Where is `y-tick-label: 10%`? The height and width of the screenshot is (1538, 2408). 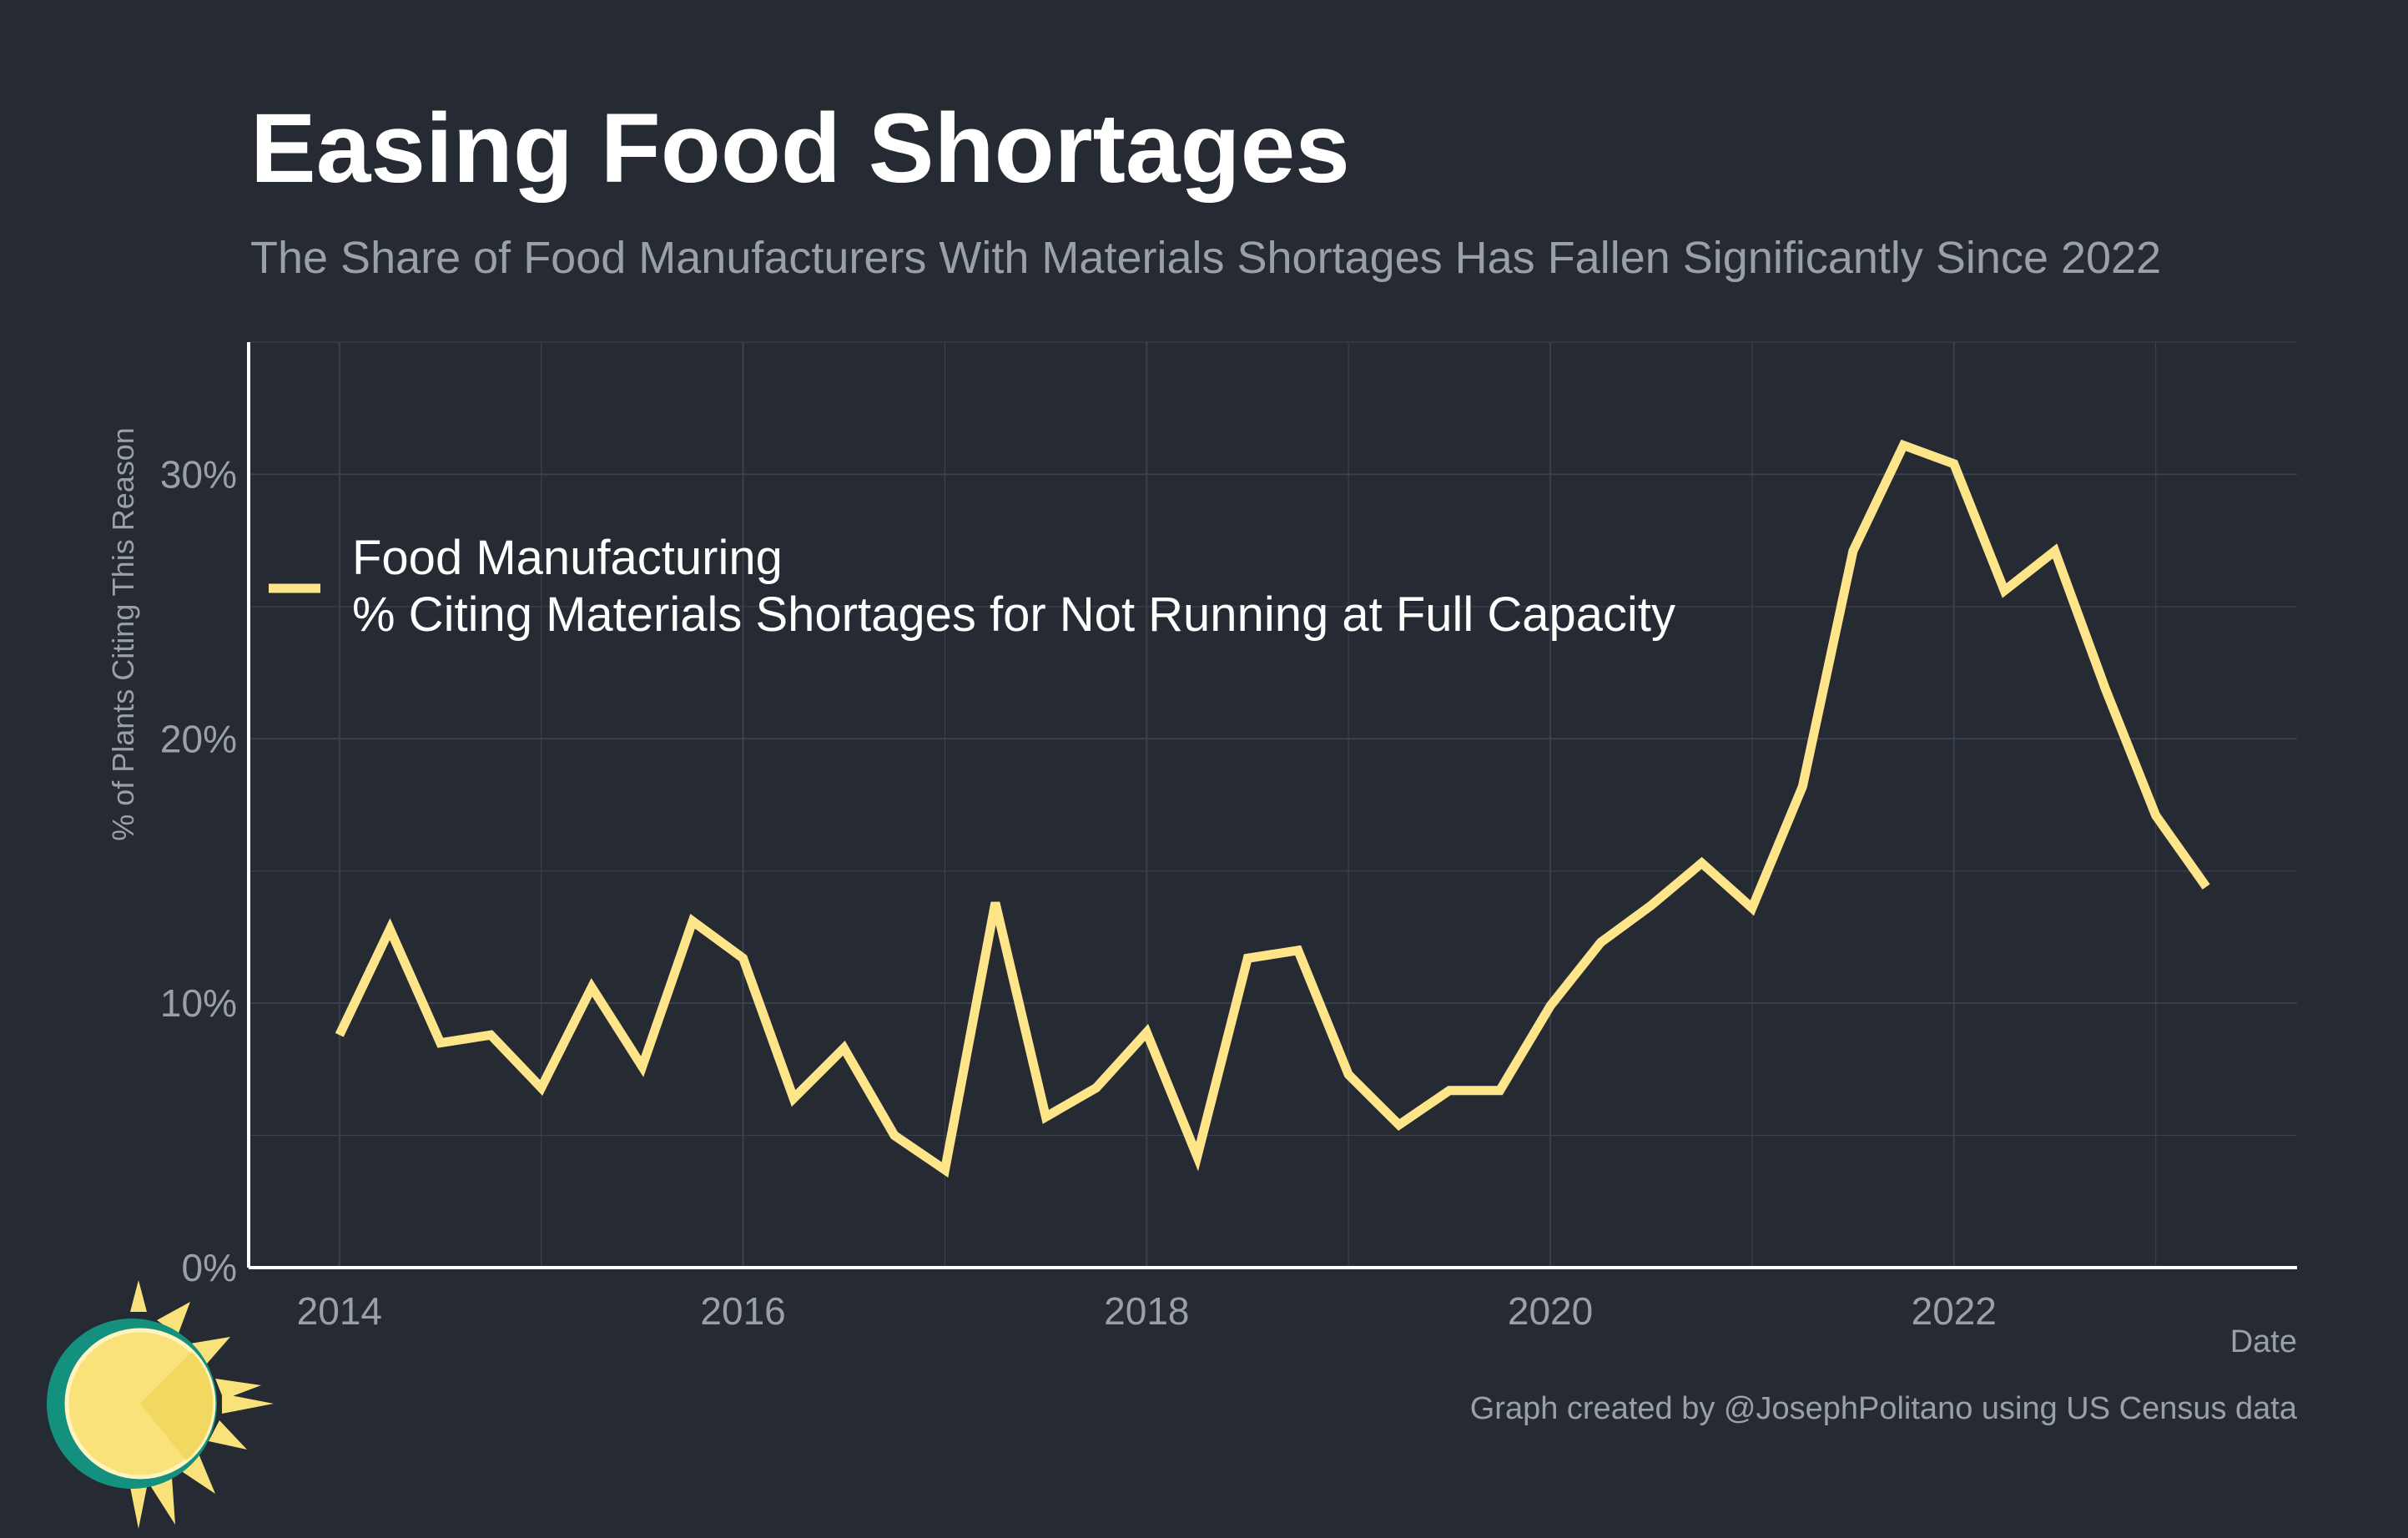 y-tick-label: 10% is located at coordinates (198, 1003).